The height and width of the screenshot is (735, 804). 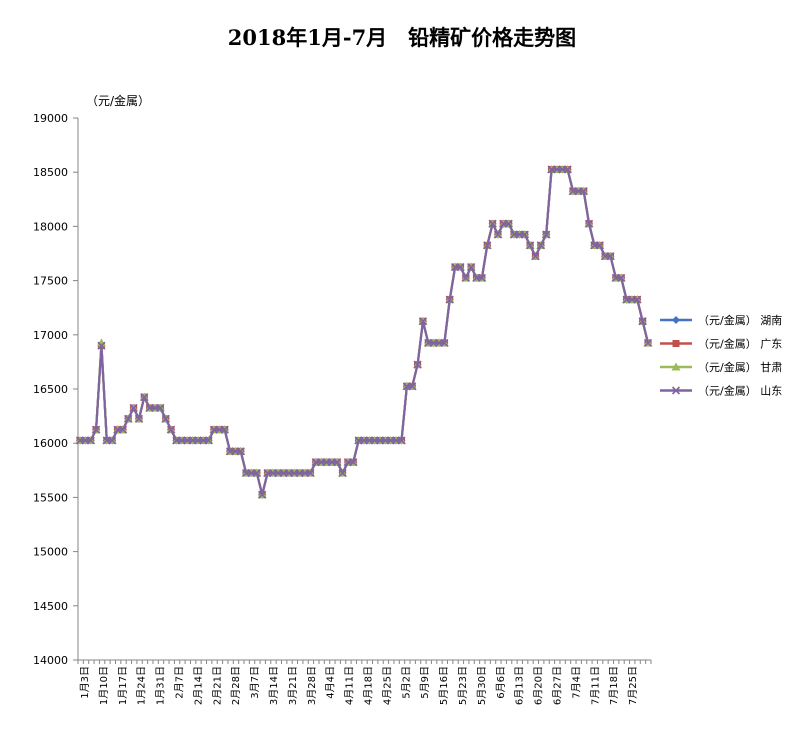 What do you see at coordinates (614, 685) in the screenshot?
I see `x-tick-label: 7月18日` at bounding box center [614, 685].